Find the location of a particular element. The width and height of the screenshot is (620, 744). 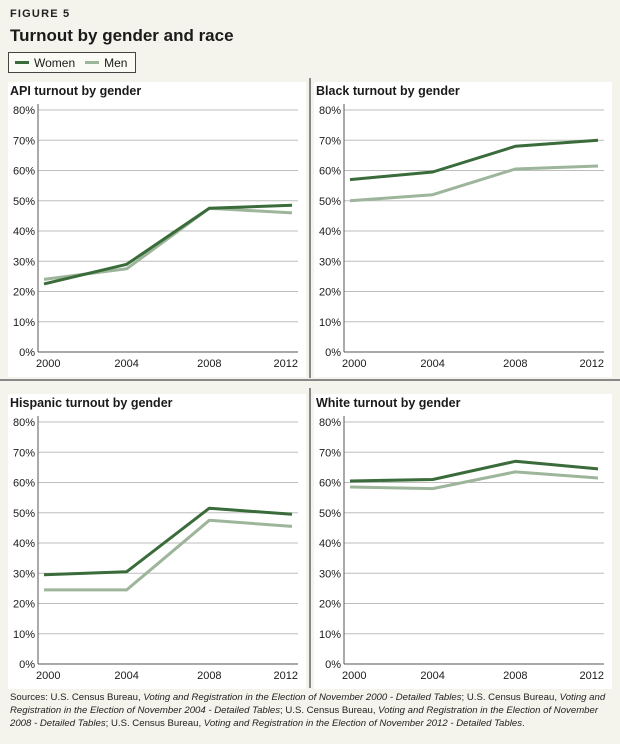

panel-divider-vertical-bottom is located at coordinates (310, 538).